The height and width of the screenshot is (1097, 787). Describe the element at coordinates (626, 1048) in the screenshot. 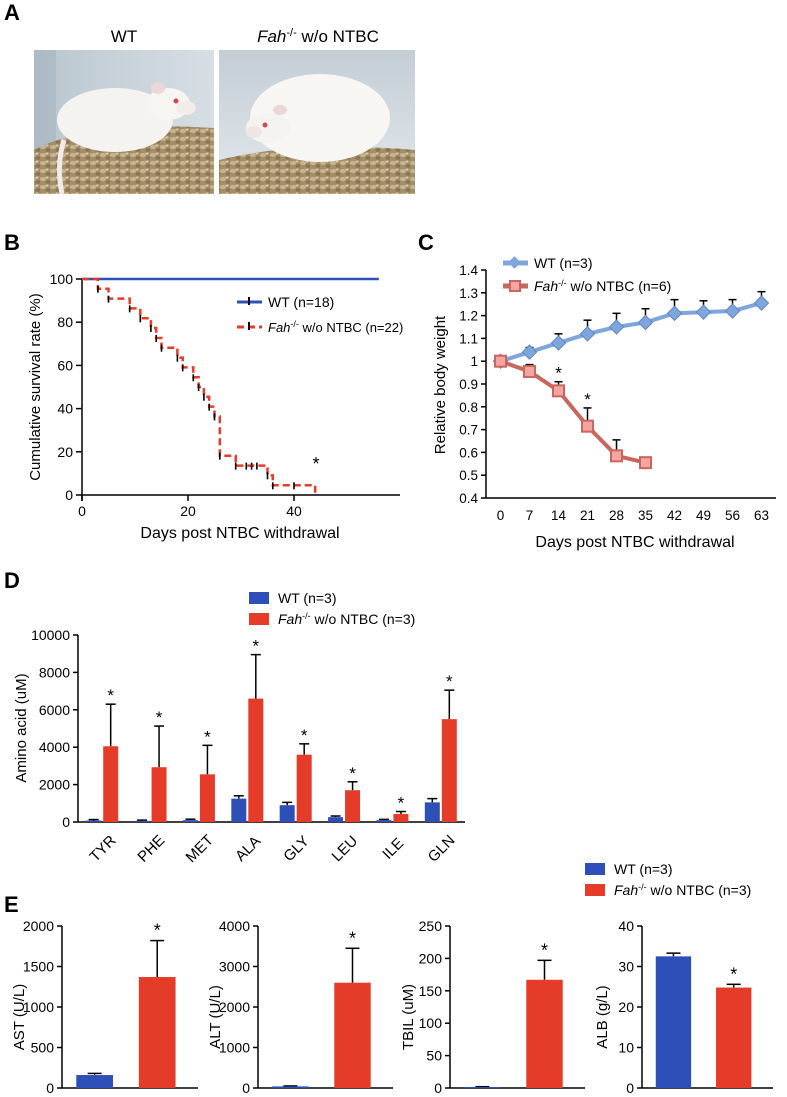

I see `y-tick-label: 10` at that location.